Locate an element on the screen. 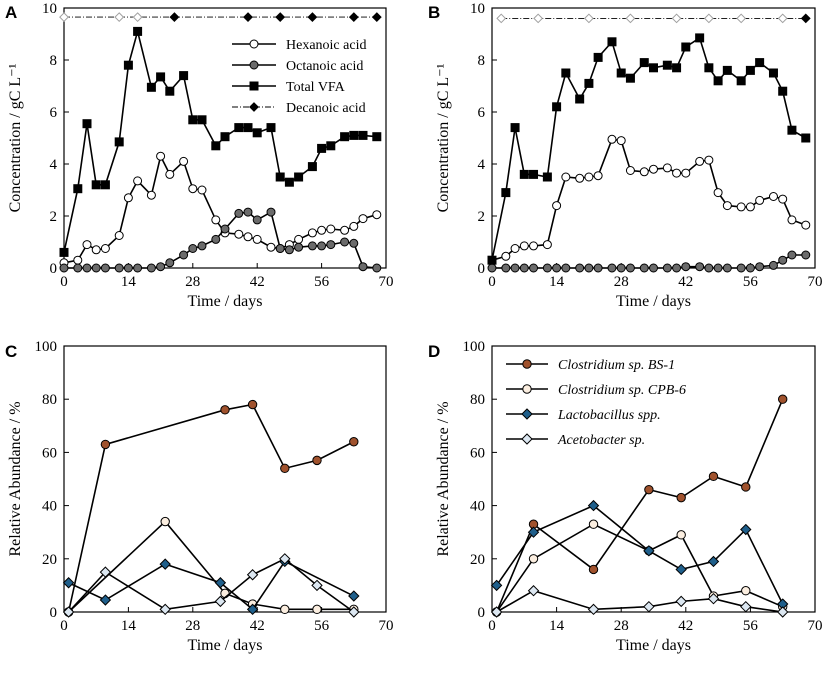 The image size is (830, 676). y-tick-label: 20 is located at coordinates (477, 560).